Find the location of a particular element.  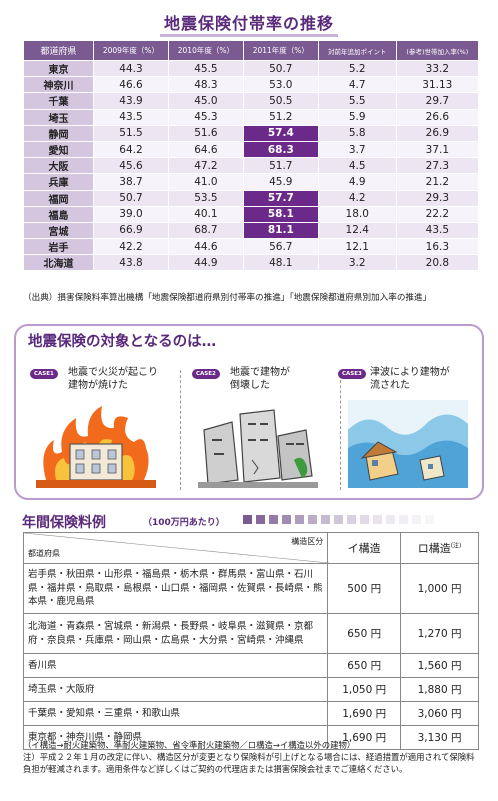

col-i-structure: イ構造 is located at coordinates (364, 548).